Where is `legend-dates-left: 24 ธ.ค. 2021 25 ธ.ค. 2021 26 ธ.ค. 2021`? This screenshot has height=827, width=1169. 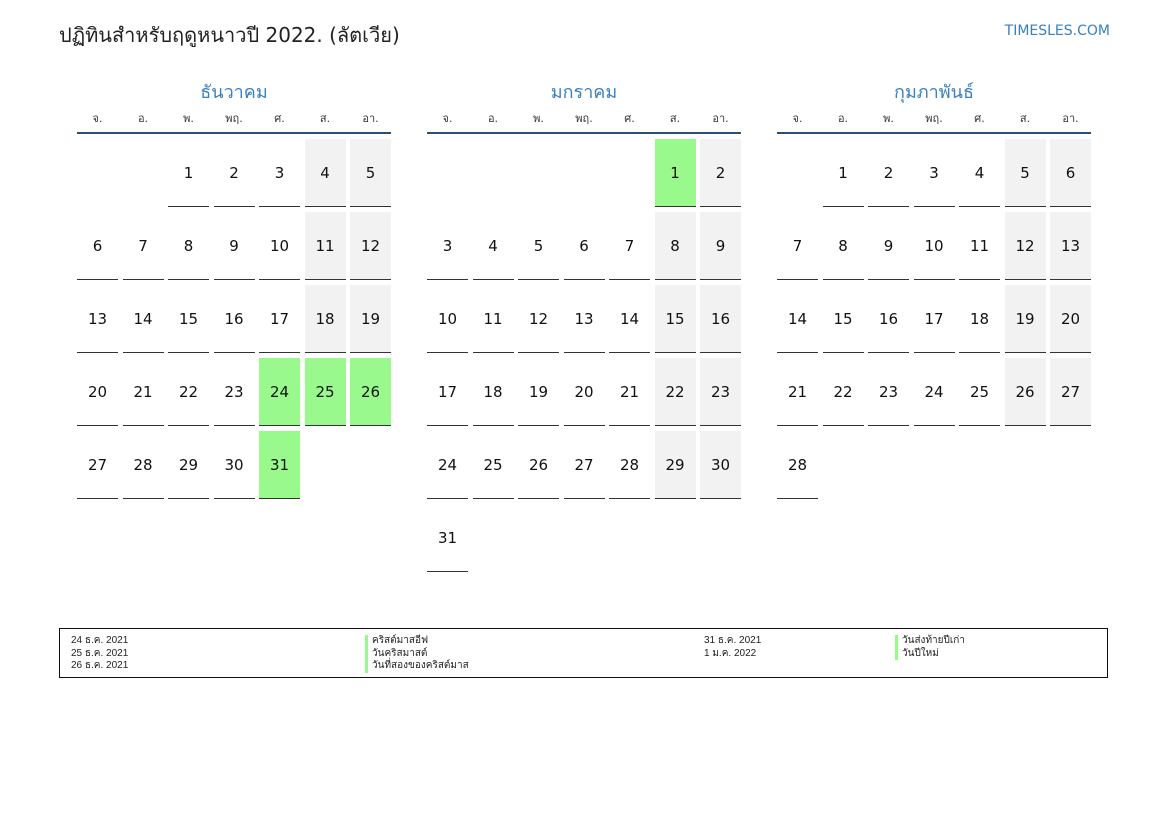 legend-dates-left: 24 ธ.ค. 2021 25 ธ.ค. 2021 26 ธ.ค. 2021 is located at coordinates (99, 654).